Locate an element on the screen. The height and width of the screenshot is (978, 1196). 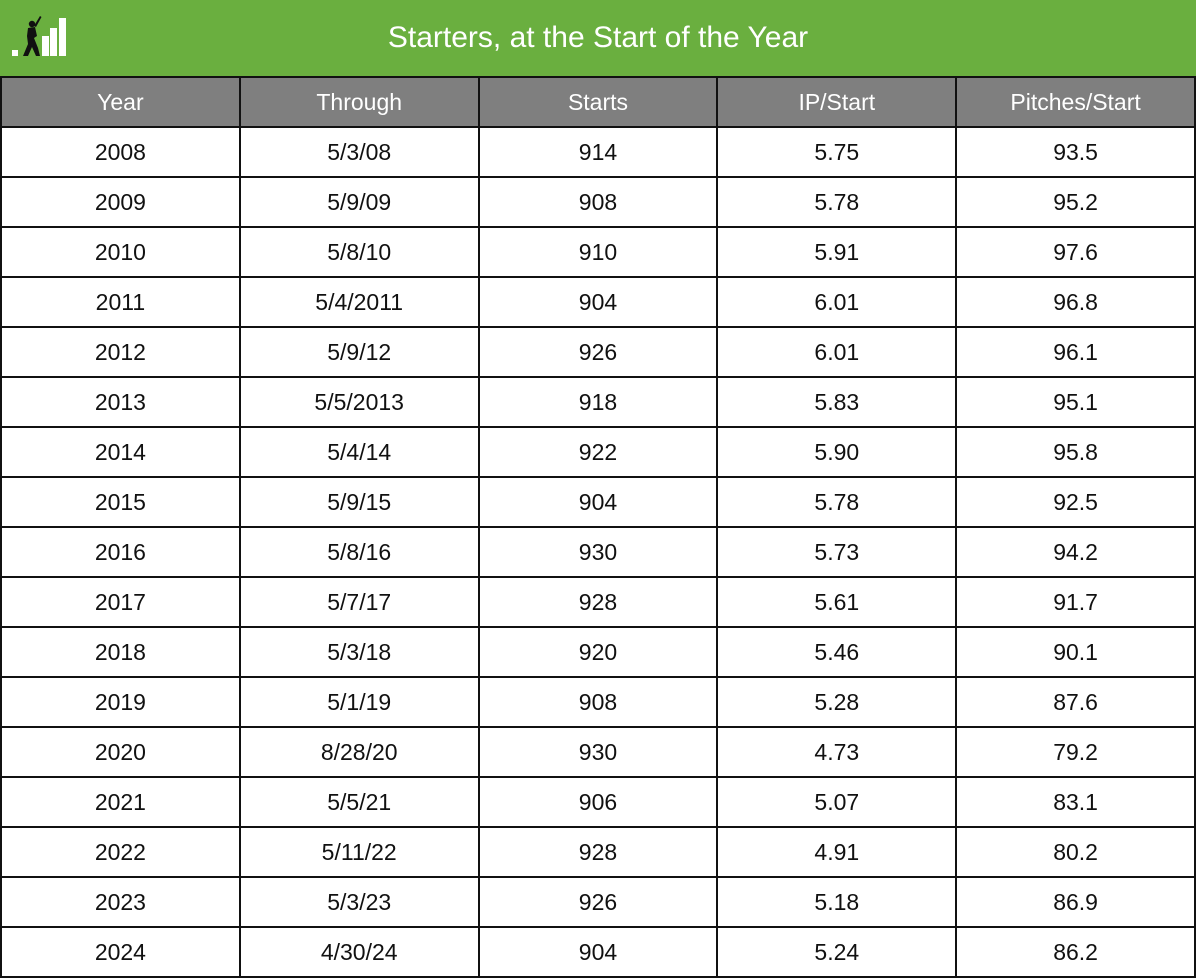
table-cell-year: 2023 is located at coordinates (120, 902).